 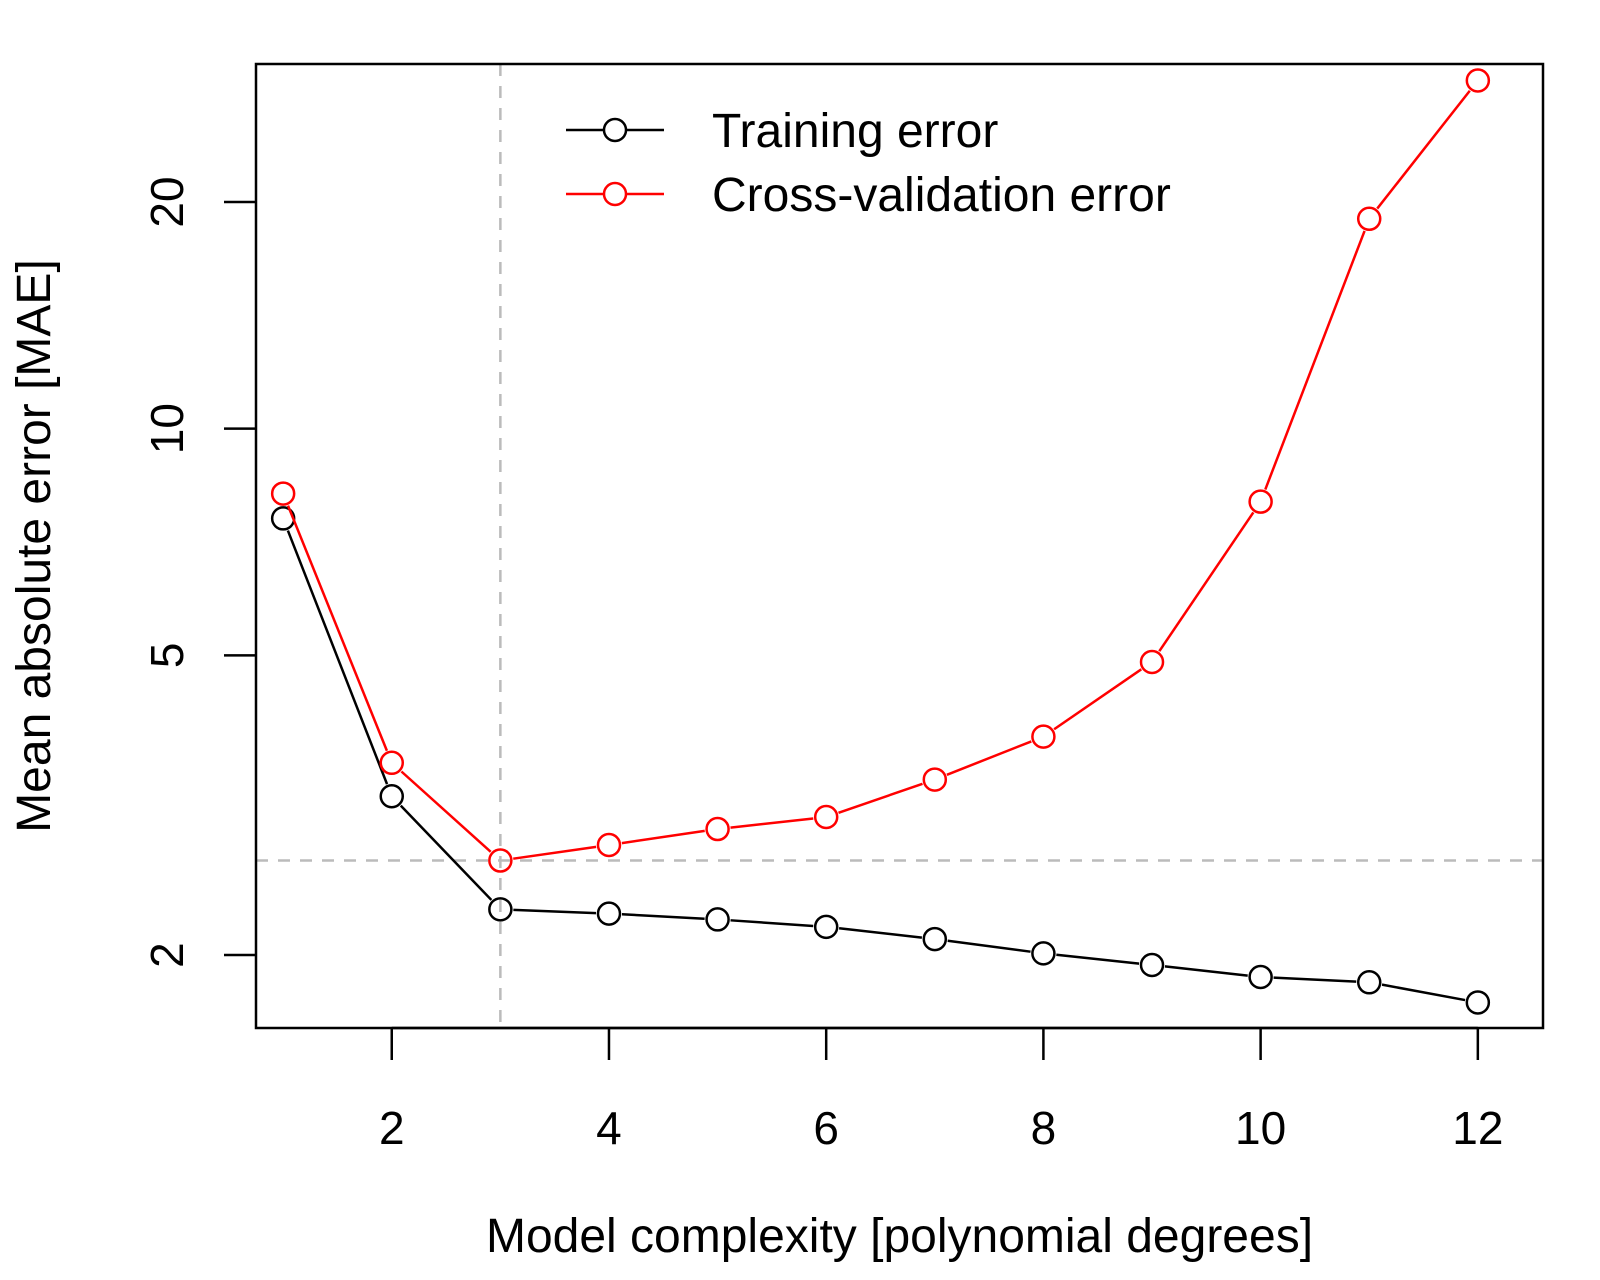 I want to click on legend-label: Training error, so click(x=855, y=131).